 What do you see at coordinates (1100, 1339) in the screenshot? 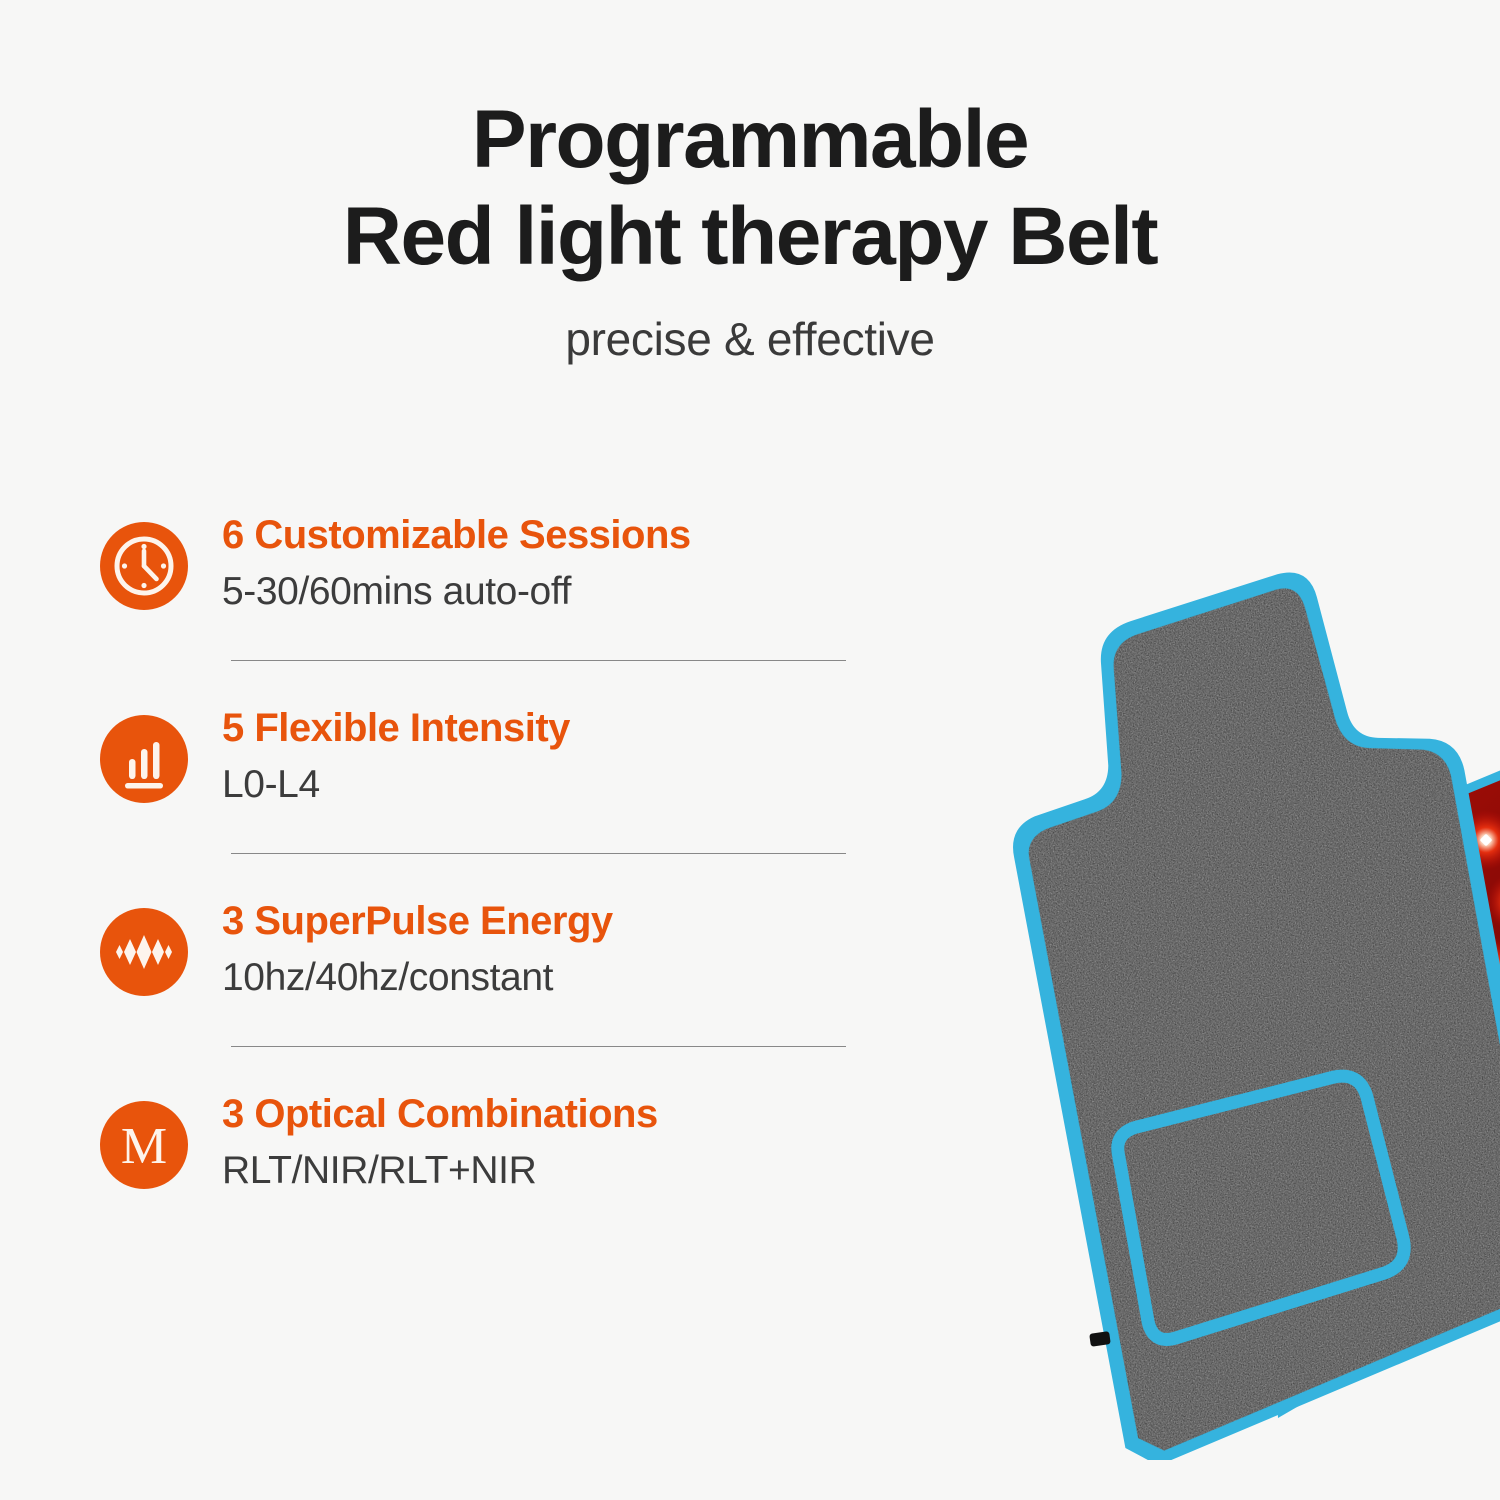
I see `connector-tab` at bounding box center [1100, 1339].